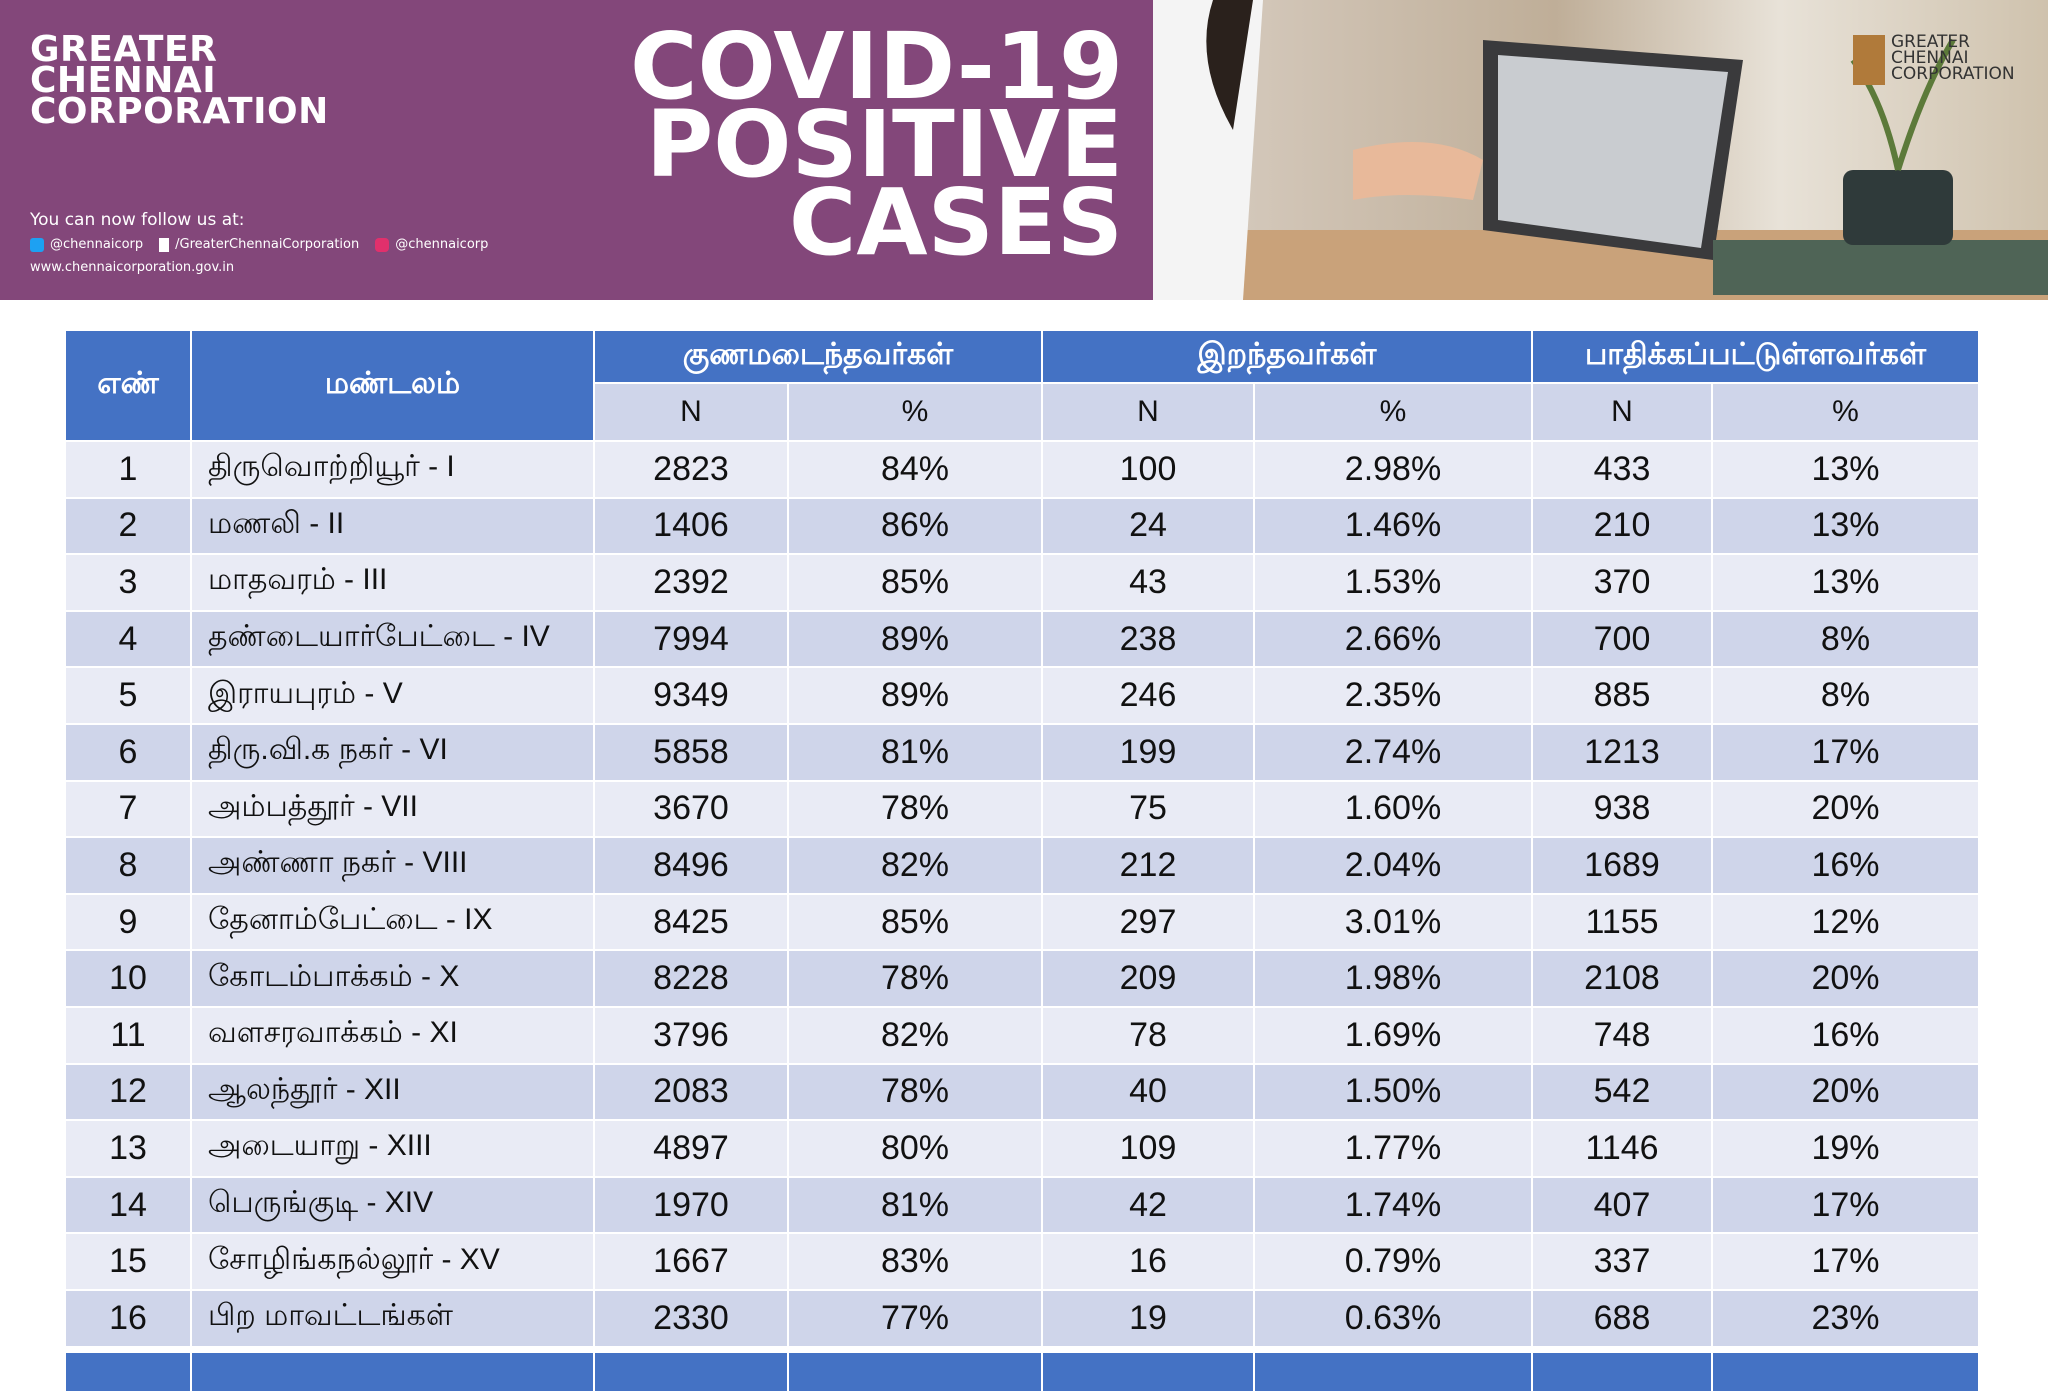 Image resolution: width=2048 pixels, height=1392 pixels. I want to click on org-line: CORPORATION, so click(179, 111).